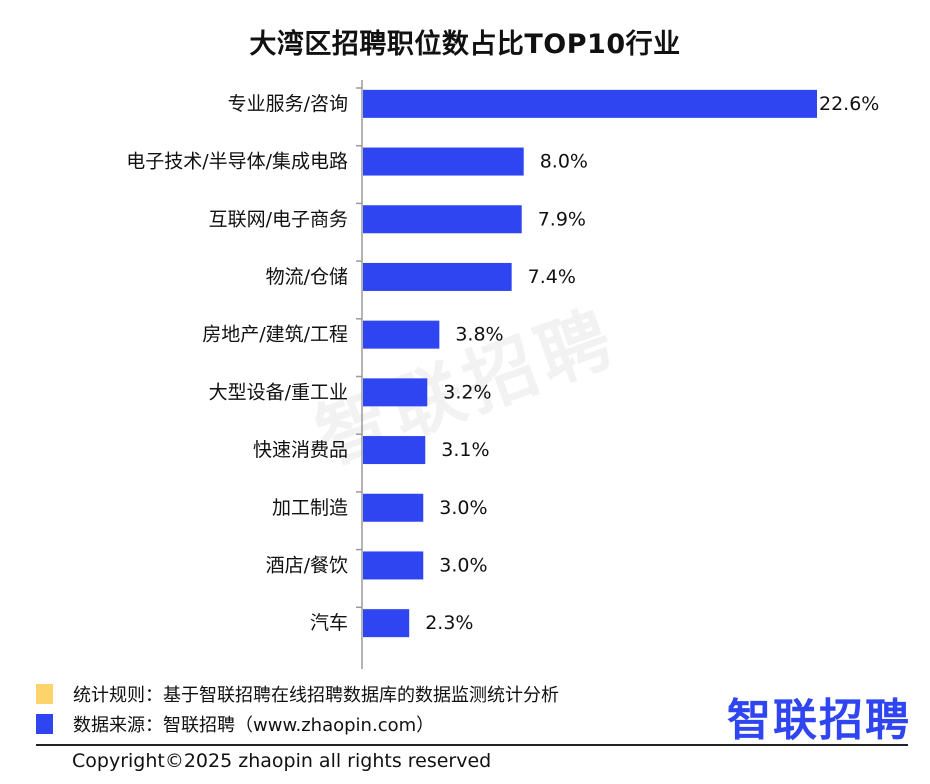 The width and height of the screenshot is (930, 784). What do you see at coordinates (44, 694) in the screenshot?
I see `note-rule-swatch` at bounding box center [44, 694].